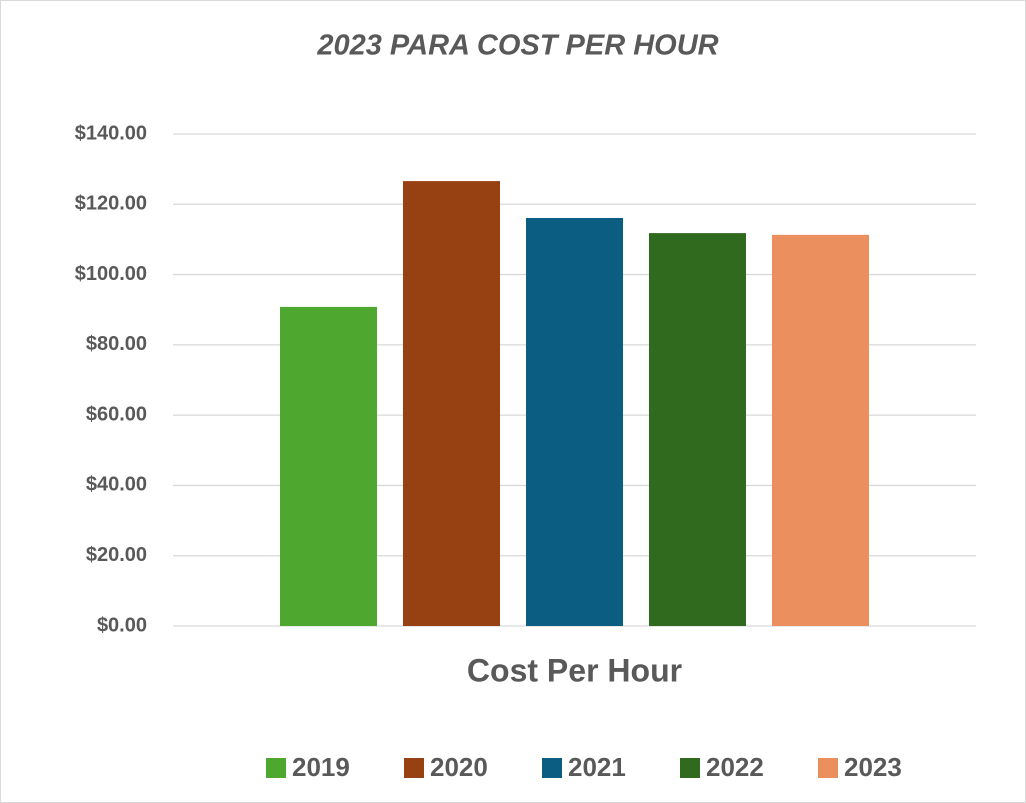  What do you see at coordinates (597, 767) in the screenshot?
I see `legend-label: 2021` at bounding box center [597, 767].